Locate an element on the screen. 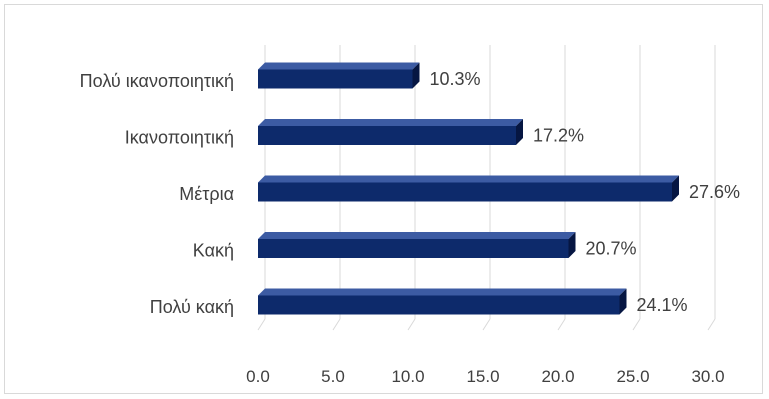 The height and width of the screenshot is (399, 769). data-label: 17.2% is located at coordinates (558, 136).